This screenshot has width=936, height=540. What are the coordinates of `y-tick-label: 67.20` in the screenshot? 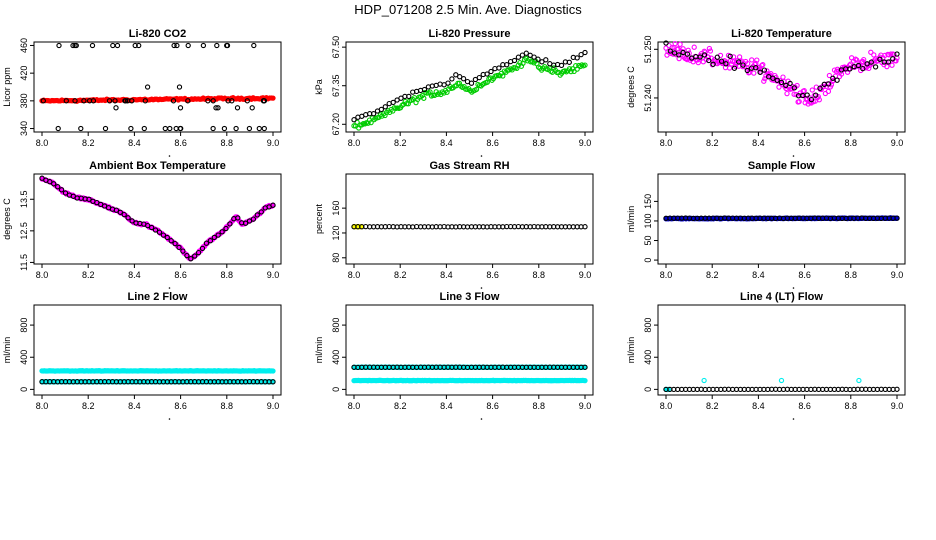 It's located at (336, 124).